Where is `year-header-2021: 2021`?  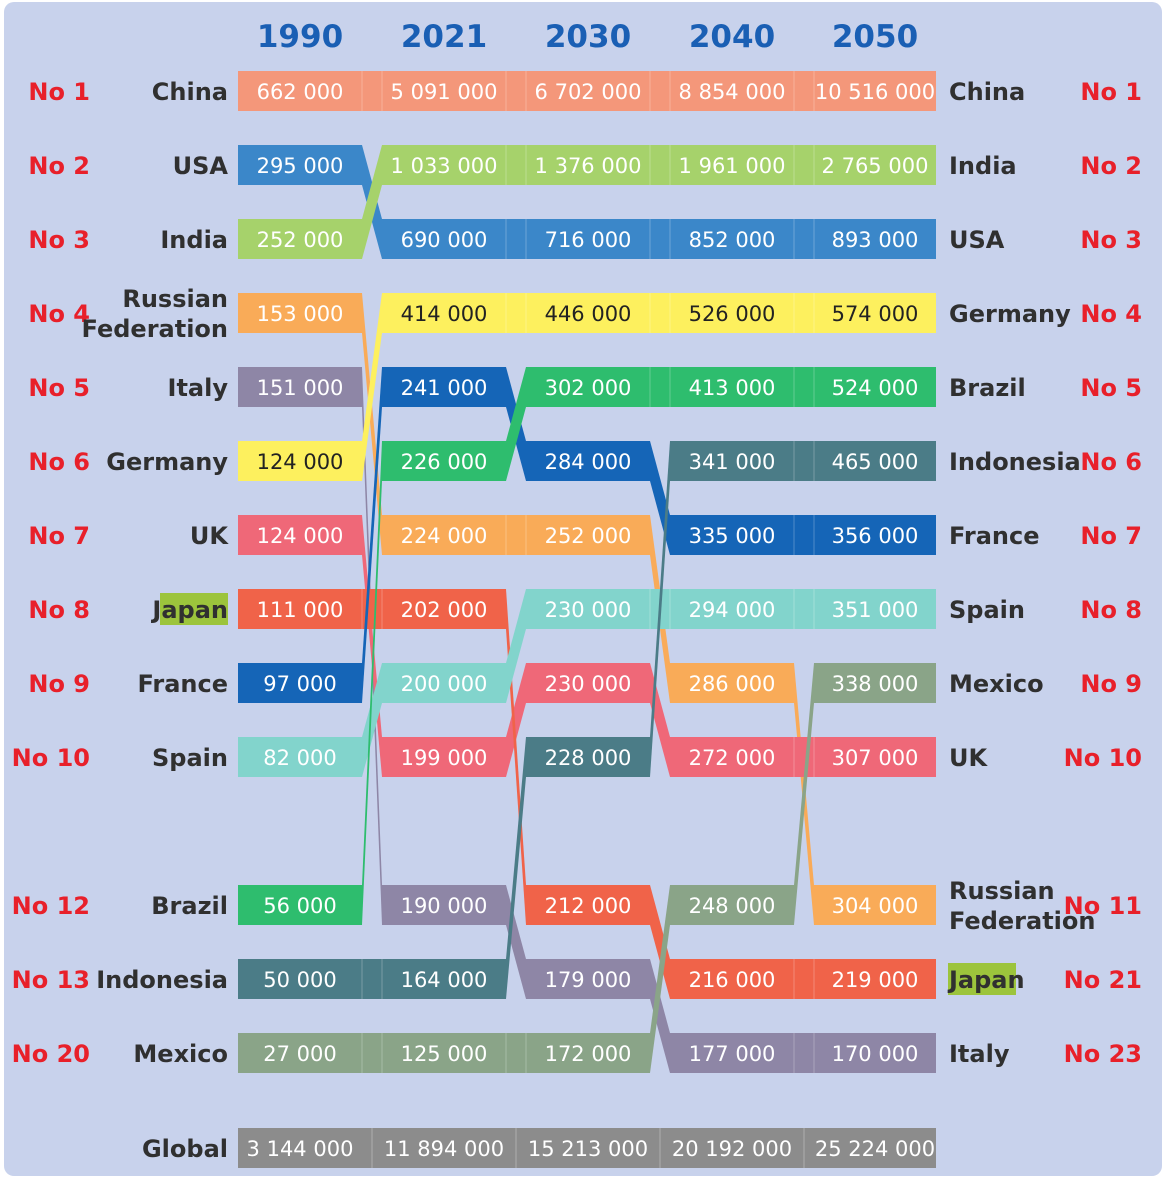
year-header-2021: 2021 is located at coordinates (444, 37).